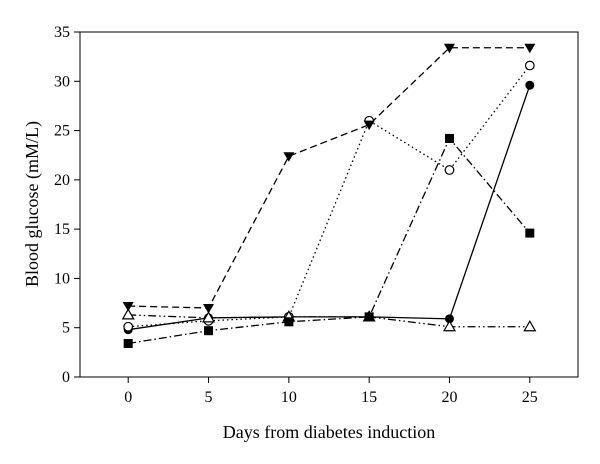  Describe the element at coordinates (209, 397) in the screenshot. I see `x-tick-label: 5` at that location.